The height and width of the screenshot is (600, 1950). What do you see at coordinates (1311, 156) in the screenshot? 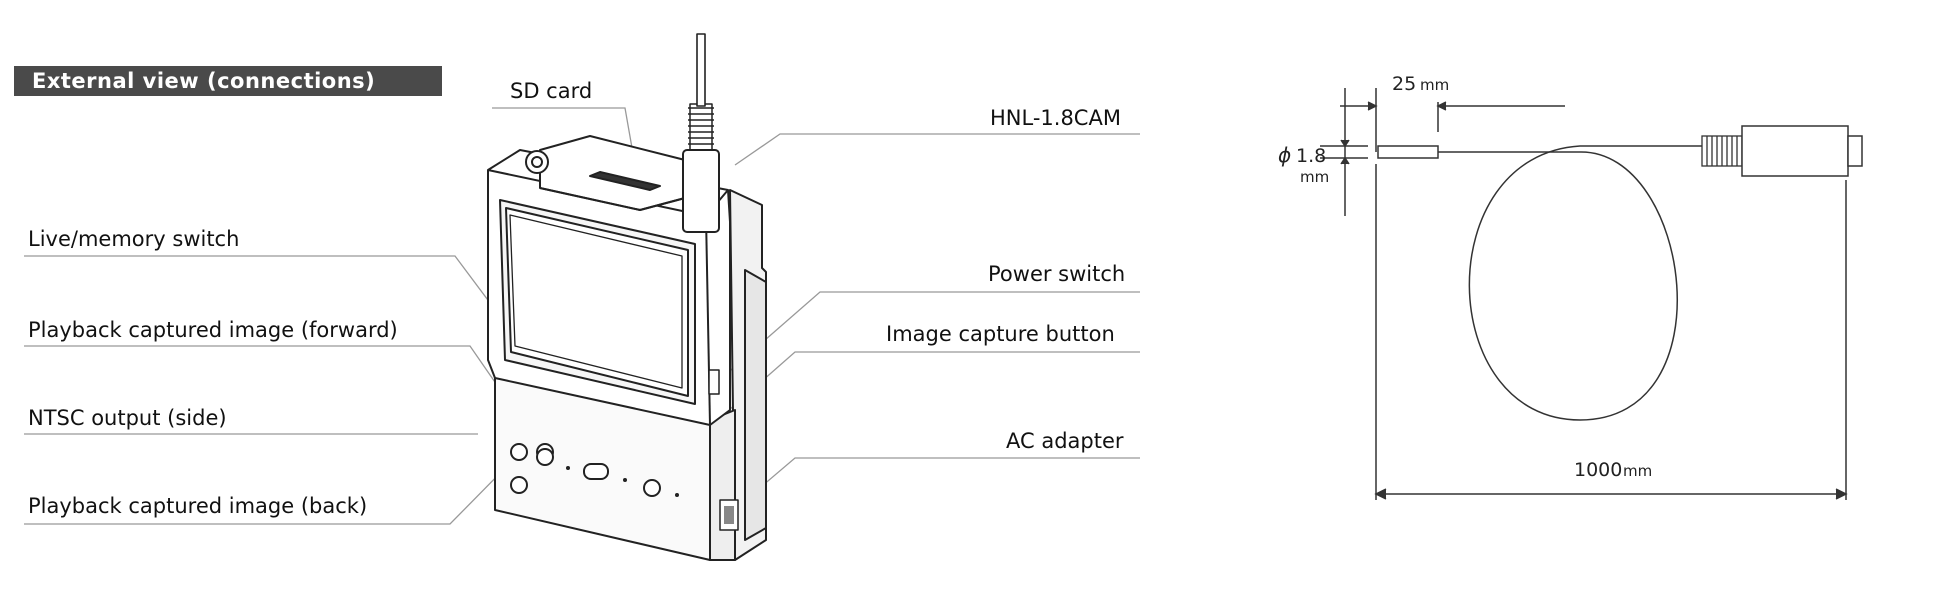
I see `diameter-value: 1.8` at bounding box center [1311, 156].